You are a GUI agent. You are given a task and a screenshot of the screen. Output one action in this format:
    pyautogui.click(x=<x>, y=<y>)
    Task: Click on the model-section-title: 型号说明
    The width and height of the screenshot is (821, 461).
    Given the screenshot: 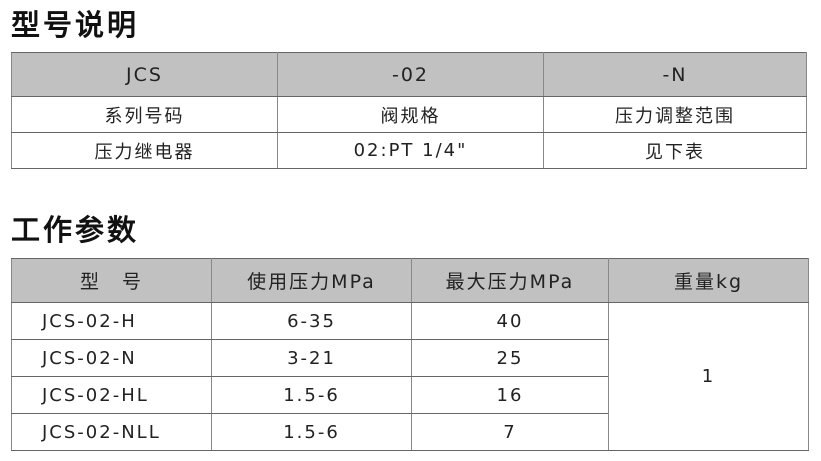 What is the action you would take?
    pyautogui.click(x=75, y=25)
    